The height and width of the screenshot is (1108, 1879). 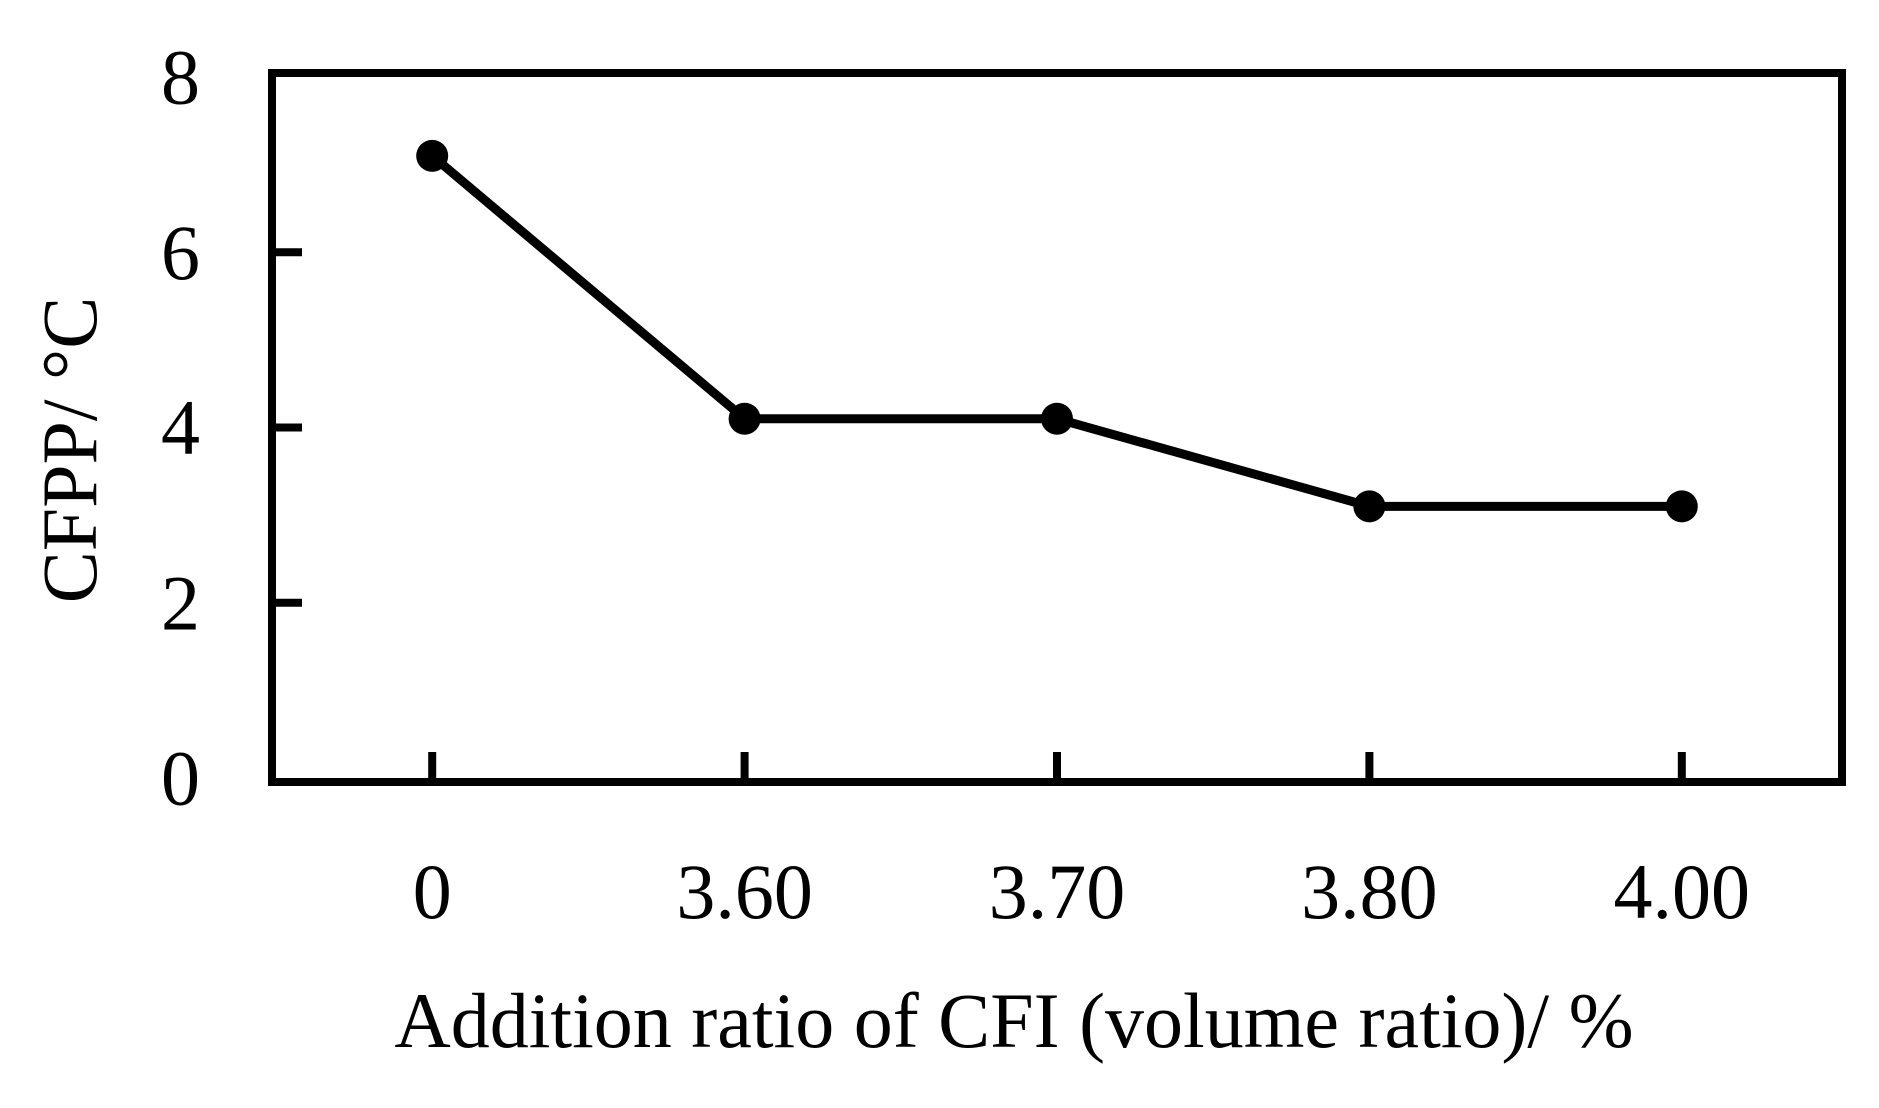 What do you see at coordinates (1682, 891) in the screenshot?
I see `x-tick-label: 4.00` at bounding box center [1682, 891].